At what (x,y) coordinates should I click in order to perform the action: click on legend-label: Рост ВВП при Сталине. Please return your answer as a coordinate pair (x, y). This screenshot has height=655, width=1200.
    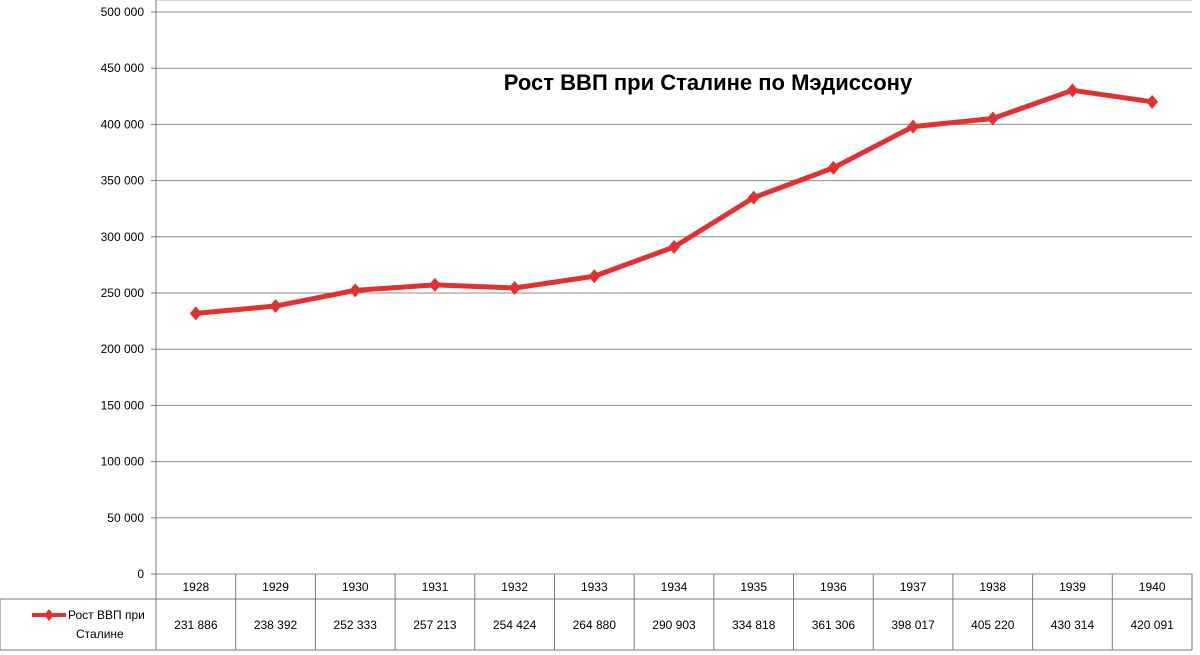
    Looking at the image, I should click on (106, 624).